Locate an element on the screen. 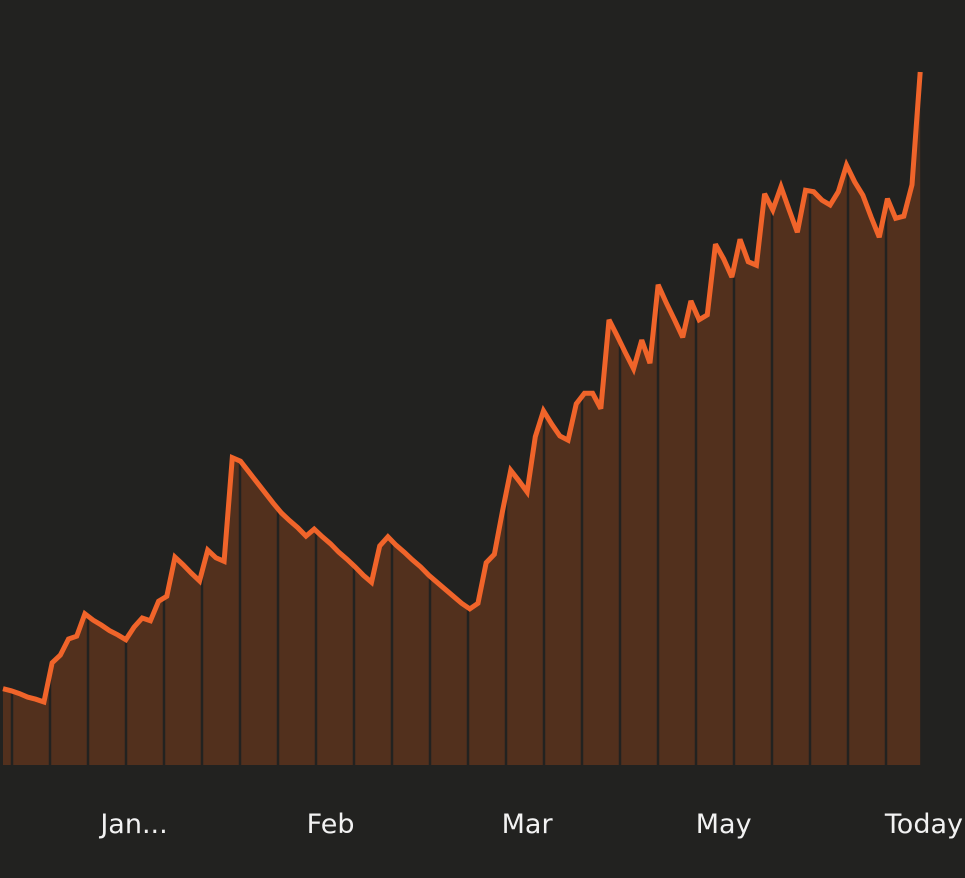  x-tick-label: Mar is located at coordinates (528, 824).